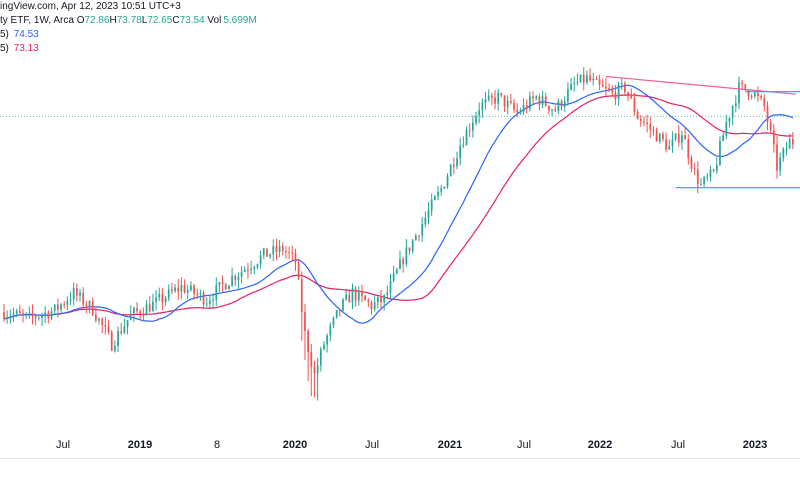  Describe the element at coordinates (80, 20) in the screenshot. I see `ohlc-key-o: O` at that location.